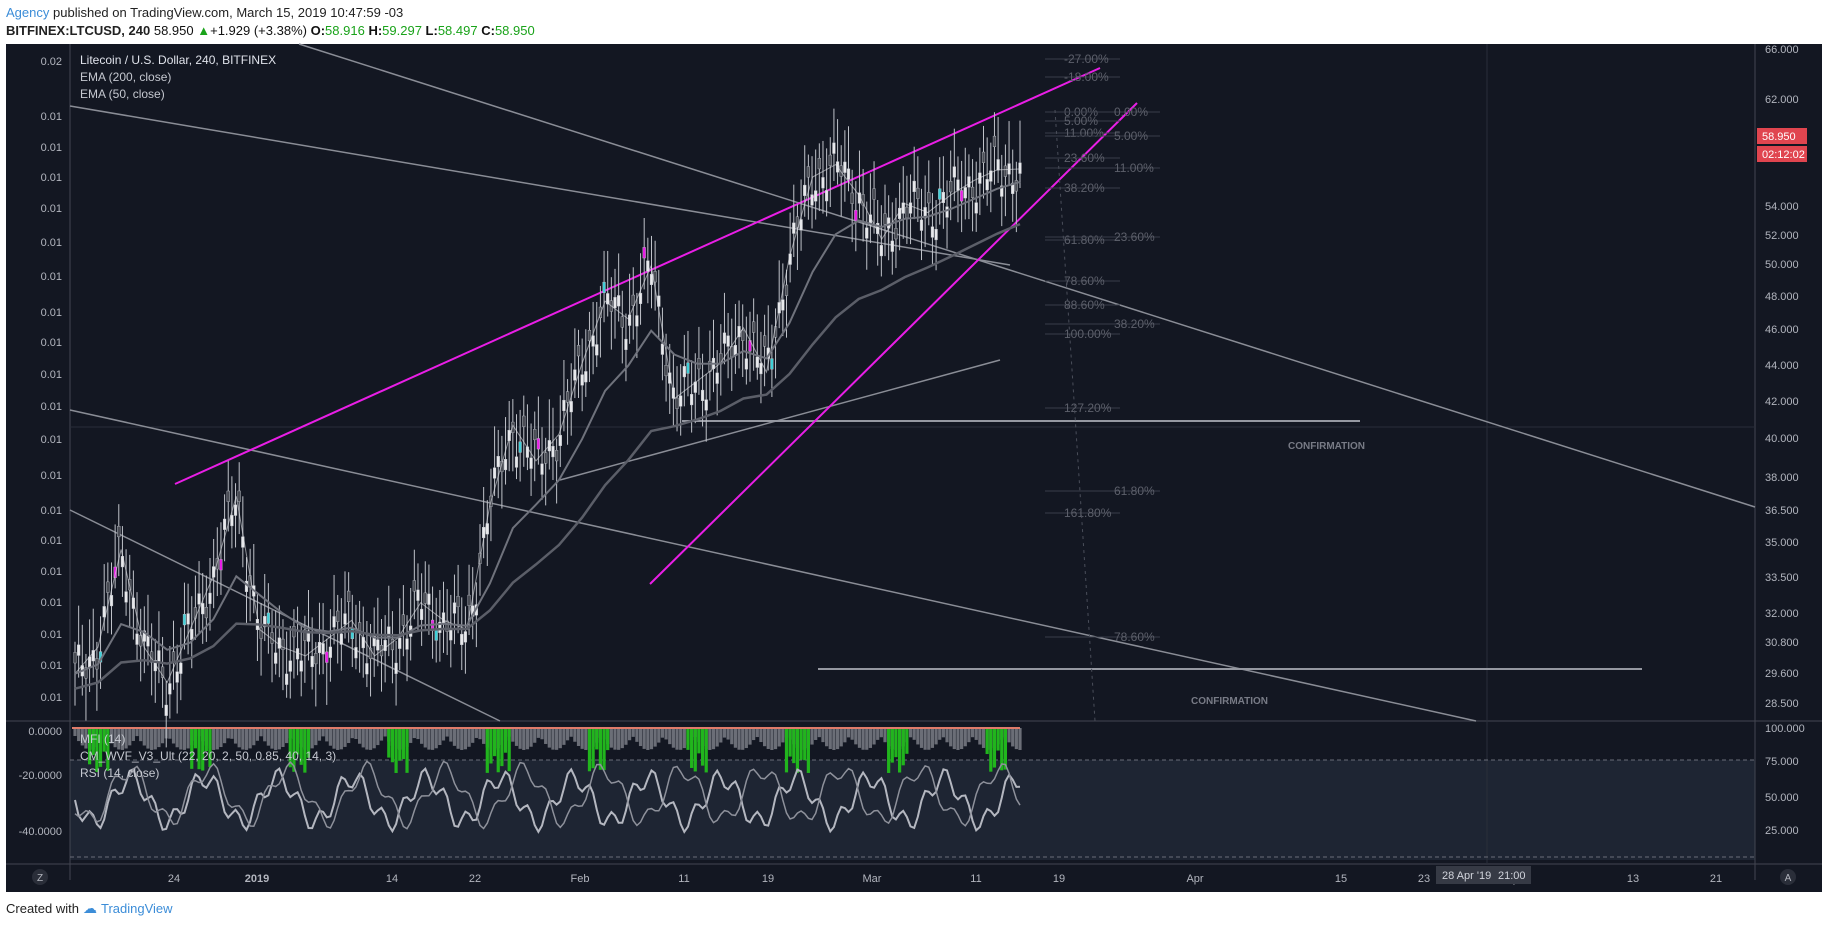 This screenshot has width=1828, height=928. Describe the element at coordinates (1088, 513) in the screenshot. I see `fib-level-label: 161.80%` at that location.